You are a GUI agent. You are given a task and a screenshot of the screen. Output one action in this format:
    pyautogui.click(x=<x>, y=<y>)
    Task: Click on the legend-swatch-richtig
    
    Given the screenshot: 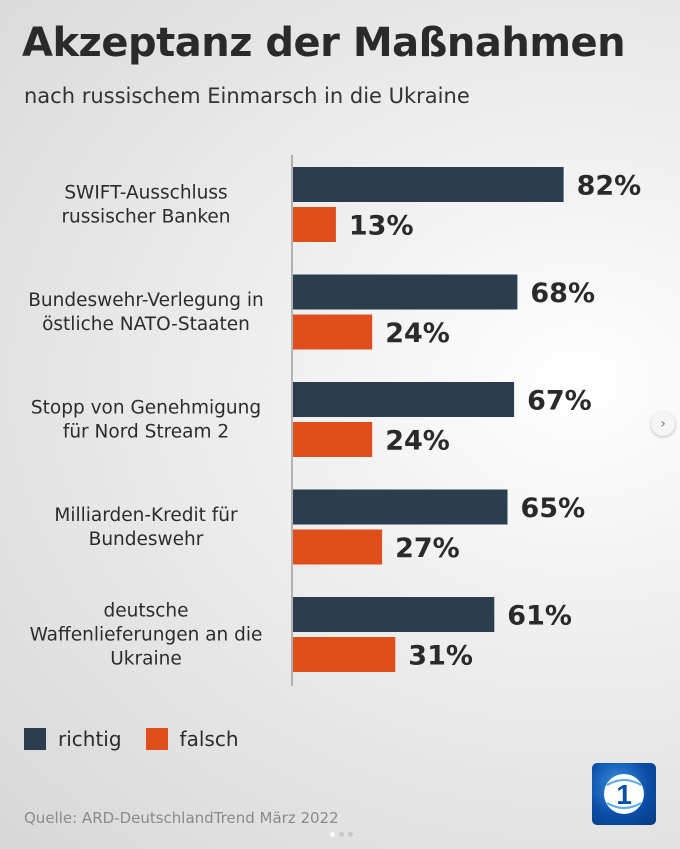 What is the action you would take?
    pyautogui.click(x=35, y=739)
    